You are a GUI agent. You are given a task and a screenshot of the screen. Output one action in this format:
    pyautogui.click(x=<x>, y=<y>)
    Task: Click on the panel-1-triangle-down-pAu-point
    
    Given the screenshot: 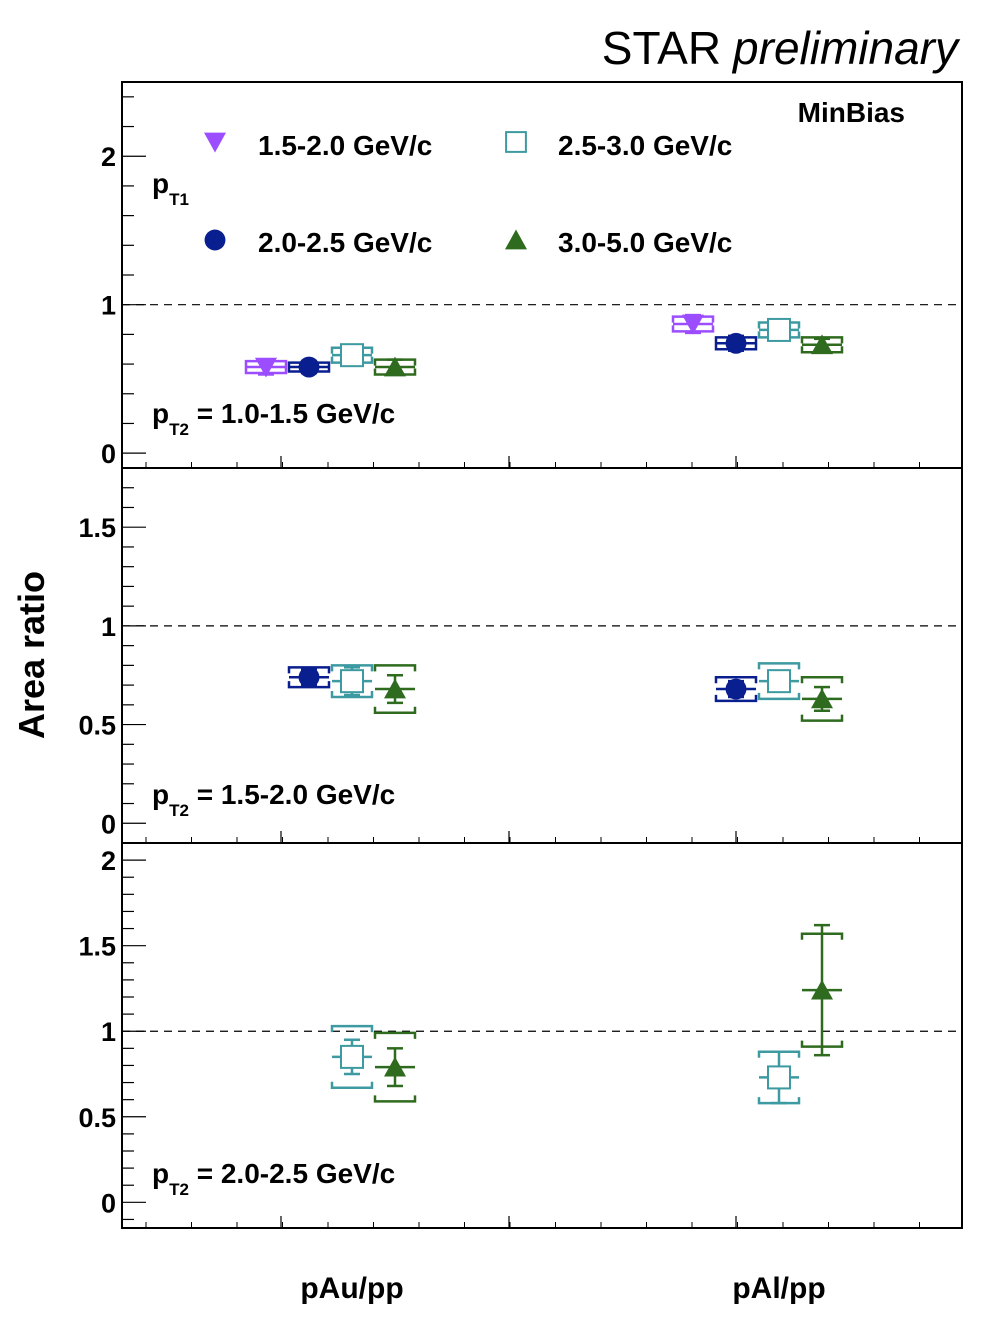 What is the action you would take?
    pyautogui.click(x=266, y=367)
    